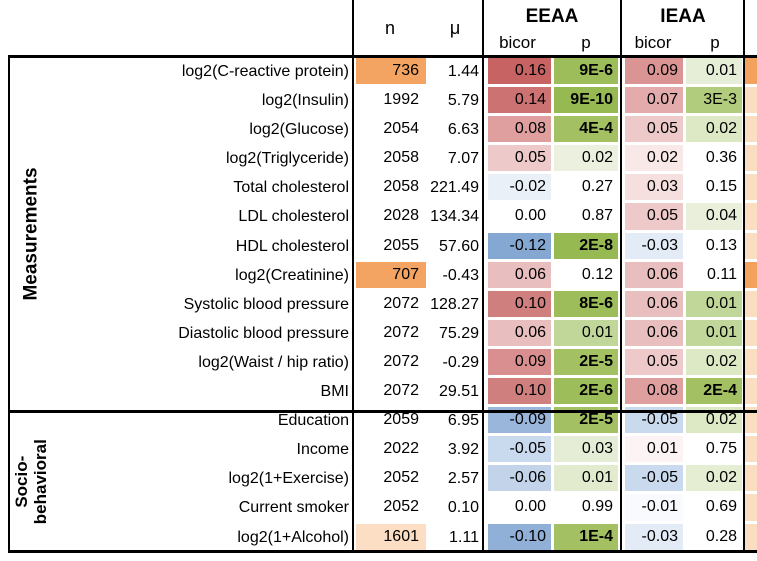 The width and height of the screenshot is (757, 561). I want to click on mu-cell: 5.79, so click(463, 101).